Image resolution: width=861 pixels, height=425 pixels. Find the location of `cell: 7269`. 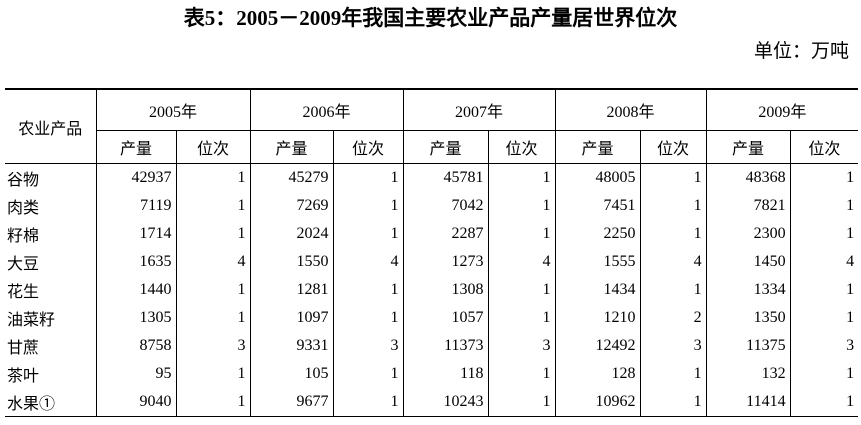

cell: 7269 is located at coordinates (291, 206).